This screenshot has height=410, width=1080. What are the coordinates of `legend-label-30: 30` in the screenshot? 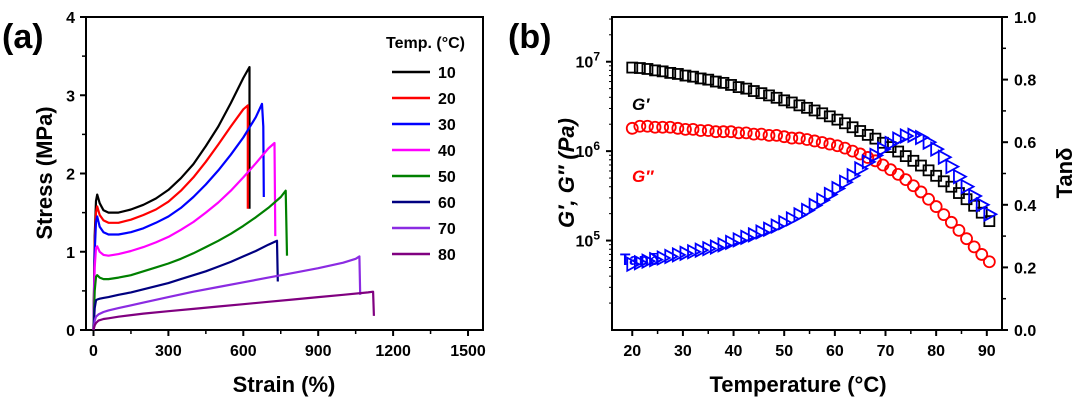 It's located at (447, 125).